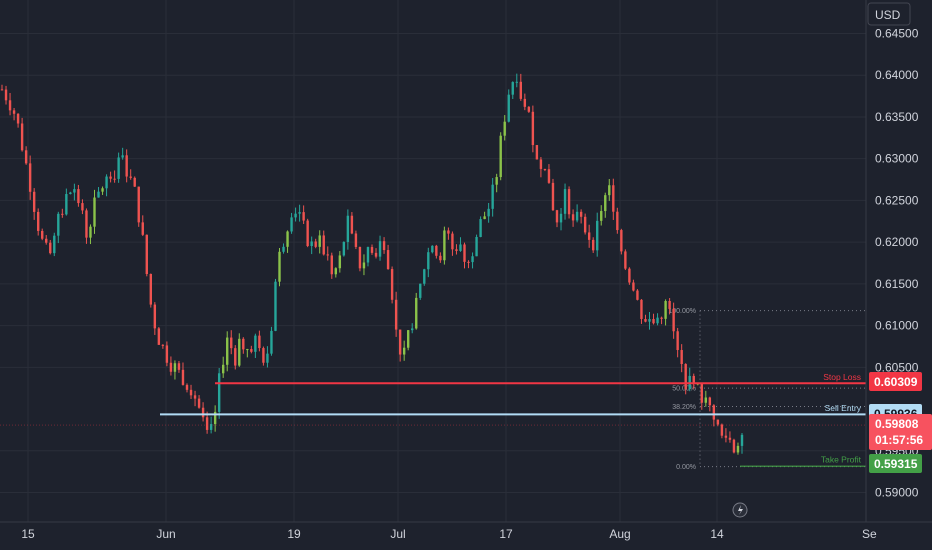  I want to click on price-tick-label: 0.62000, so click(897, 242).